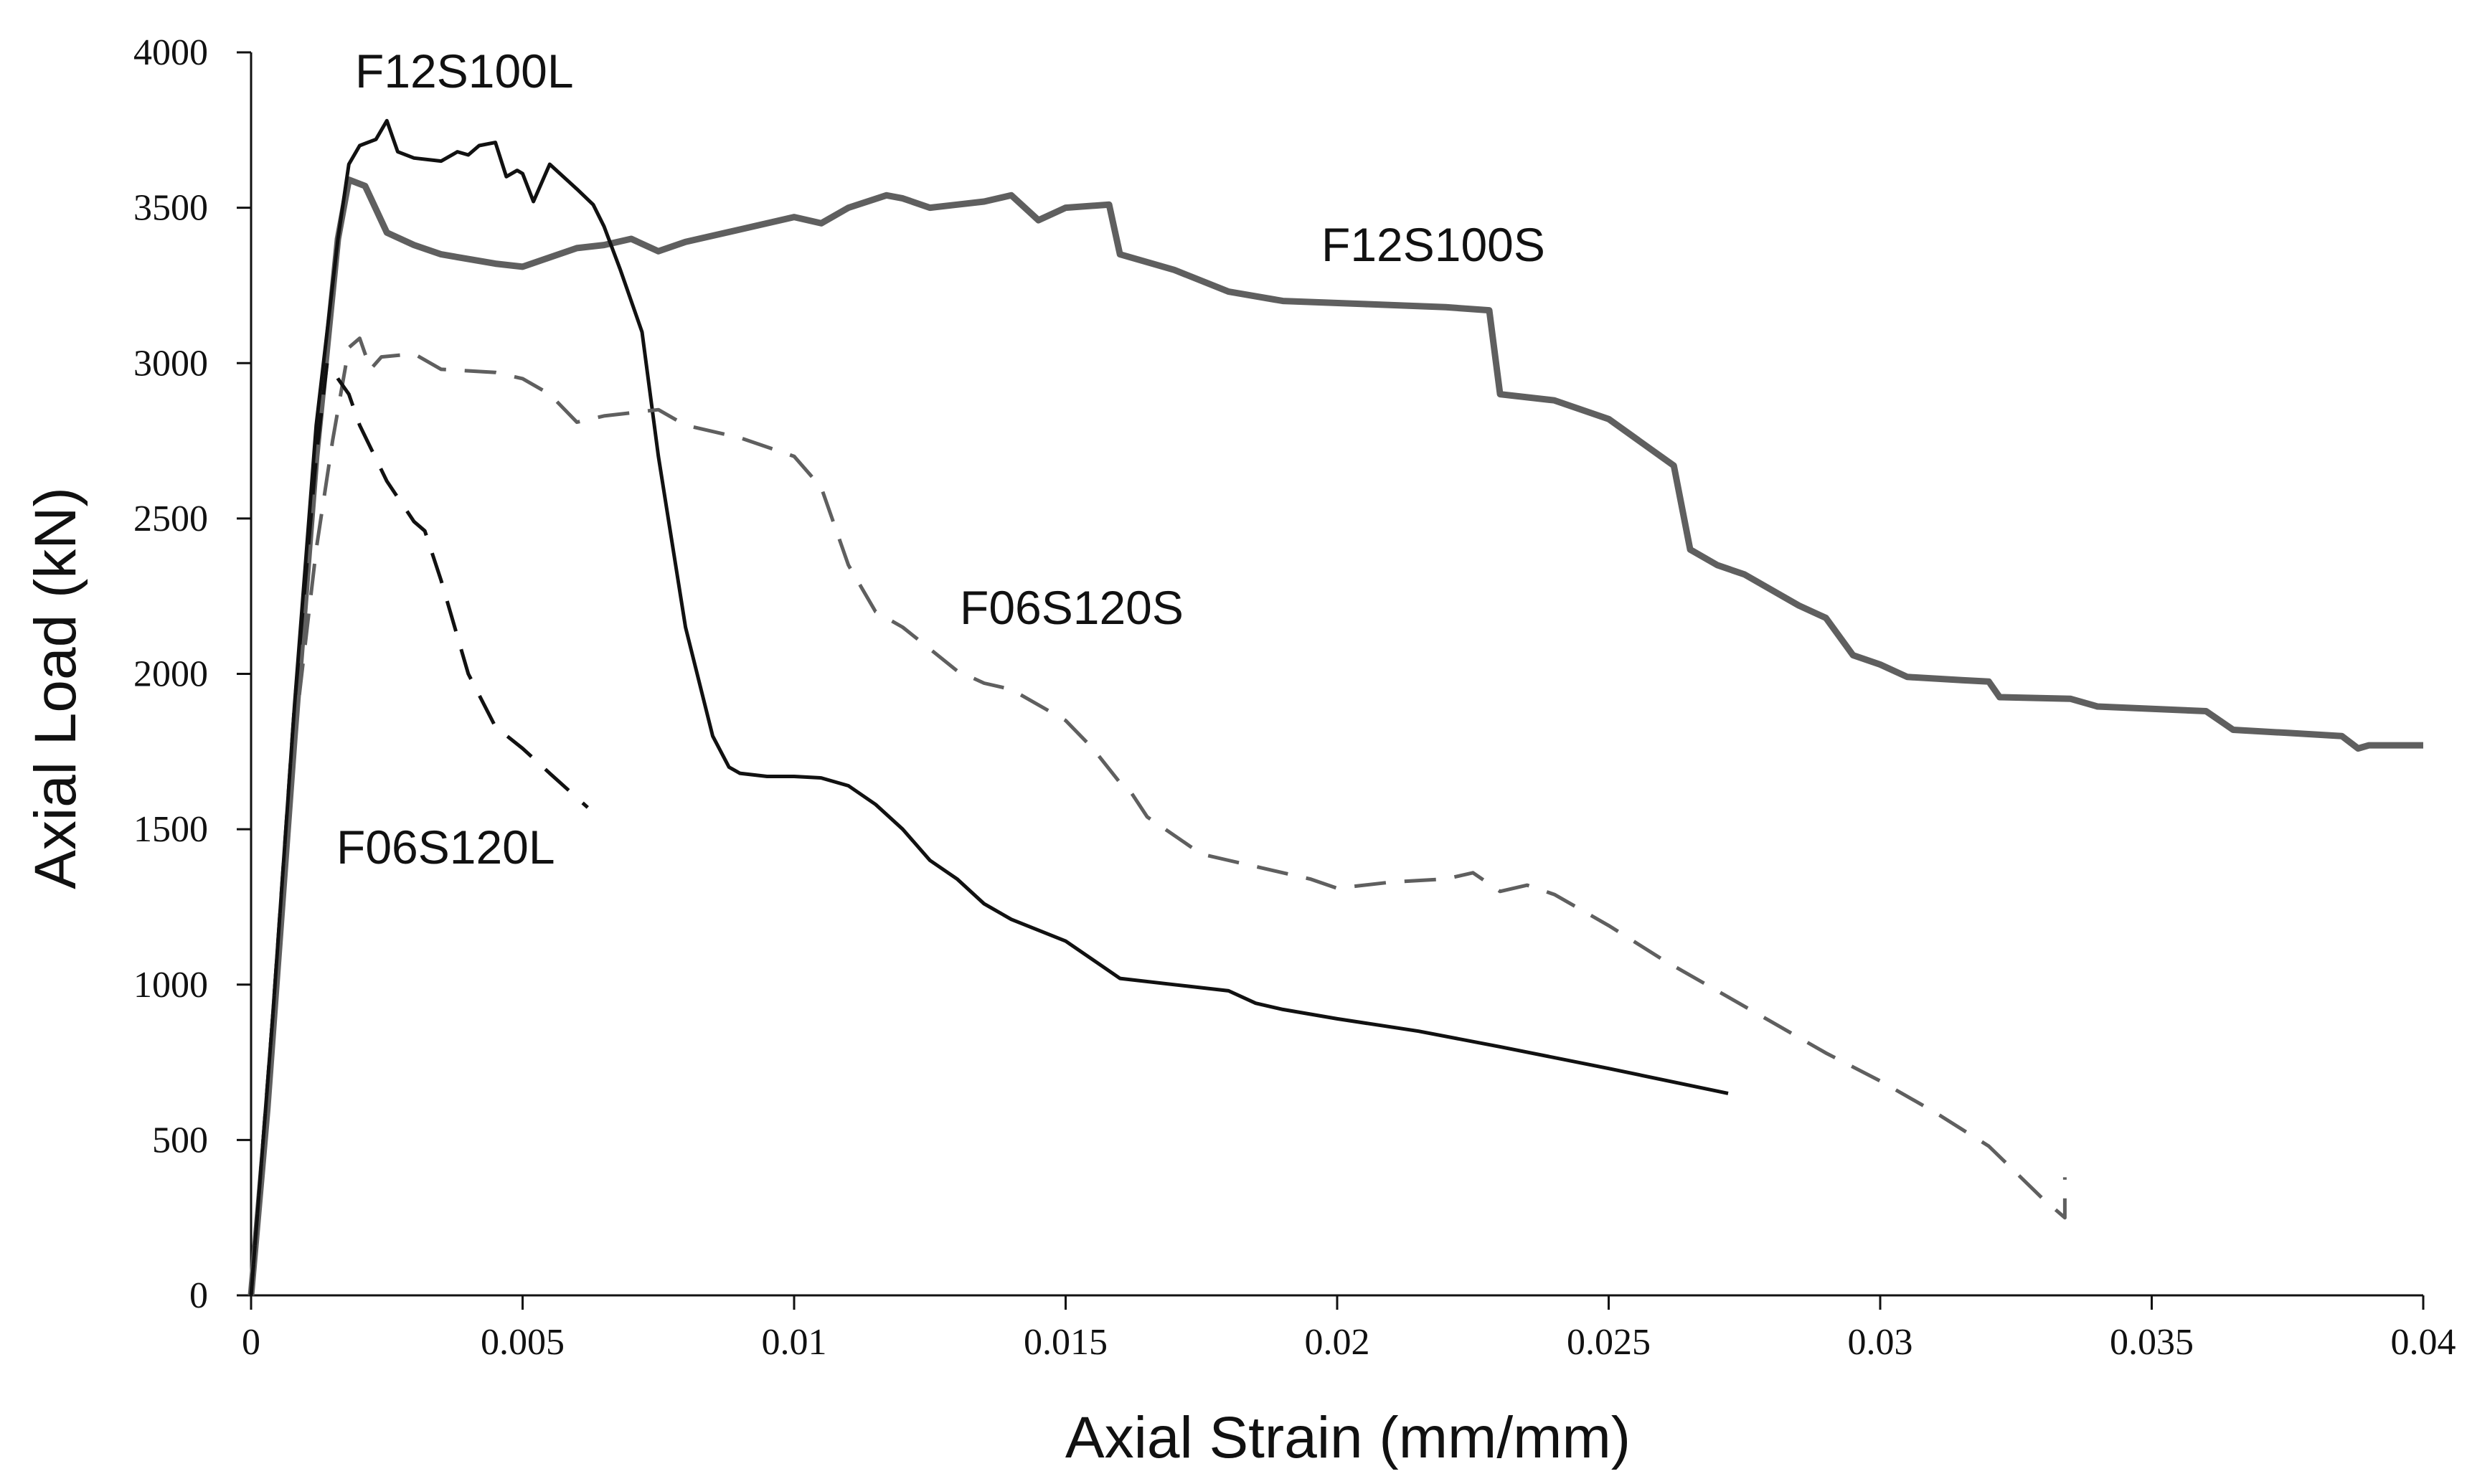 The width and height of the screenshot is (2467, 1484). Describe the element at coordinates (523, 1342) in the screenshot. I see `x-tick-label: 0.005` at that location.